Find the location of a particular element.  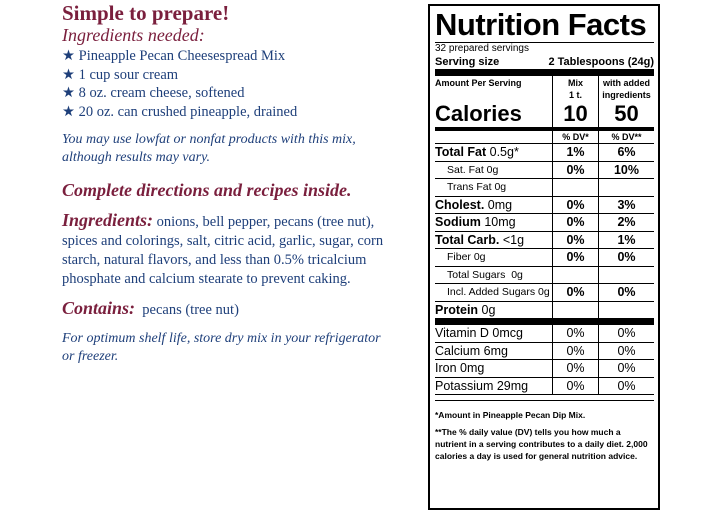

nutrient-row-added-sugars: Incl. Added Sugars 0g 0% 0% is located at coordinates (544, 292).